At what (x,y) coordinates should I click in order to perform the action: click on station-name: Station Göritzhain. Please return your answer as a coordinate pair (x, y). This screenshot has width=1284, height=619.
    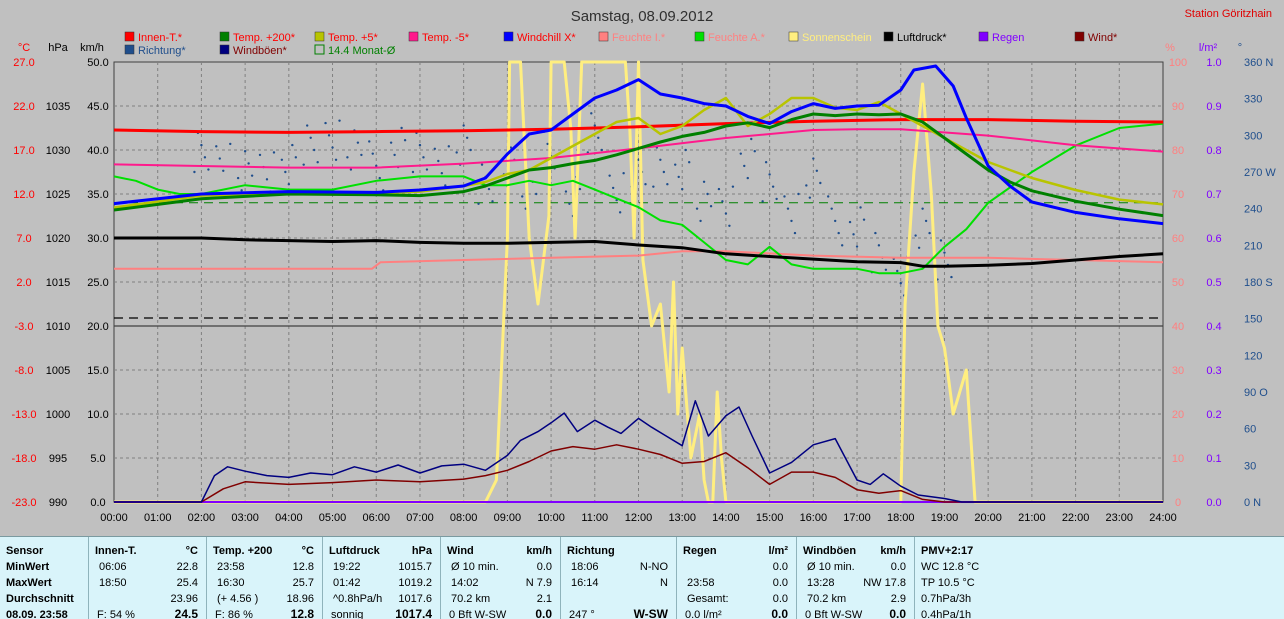
    Looking at the image, I should click on (1228, 14).